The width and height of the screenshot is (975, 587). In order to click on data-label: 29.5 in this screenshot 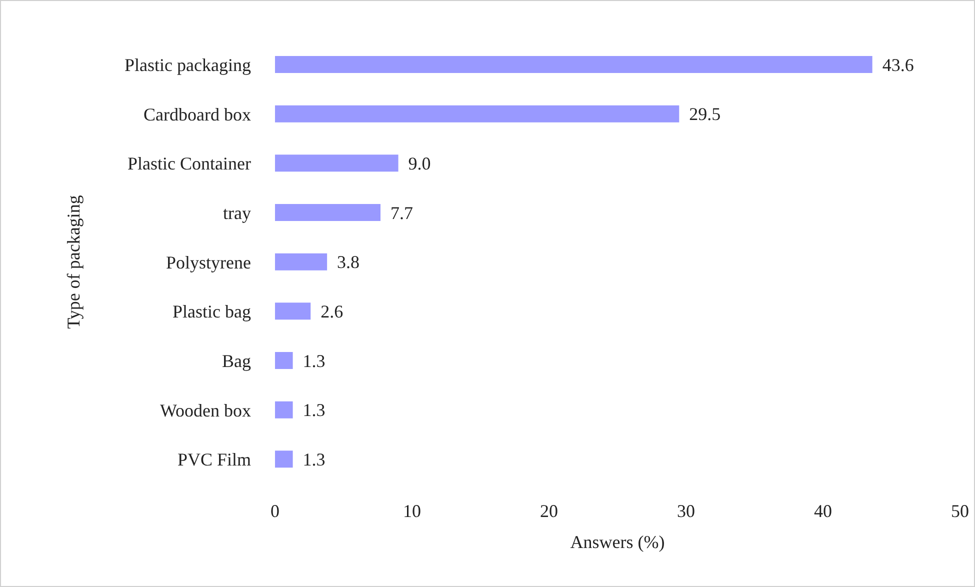, I will do `click(705, 114)`.